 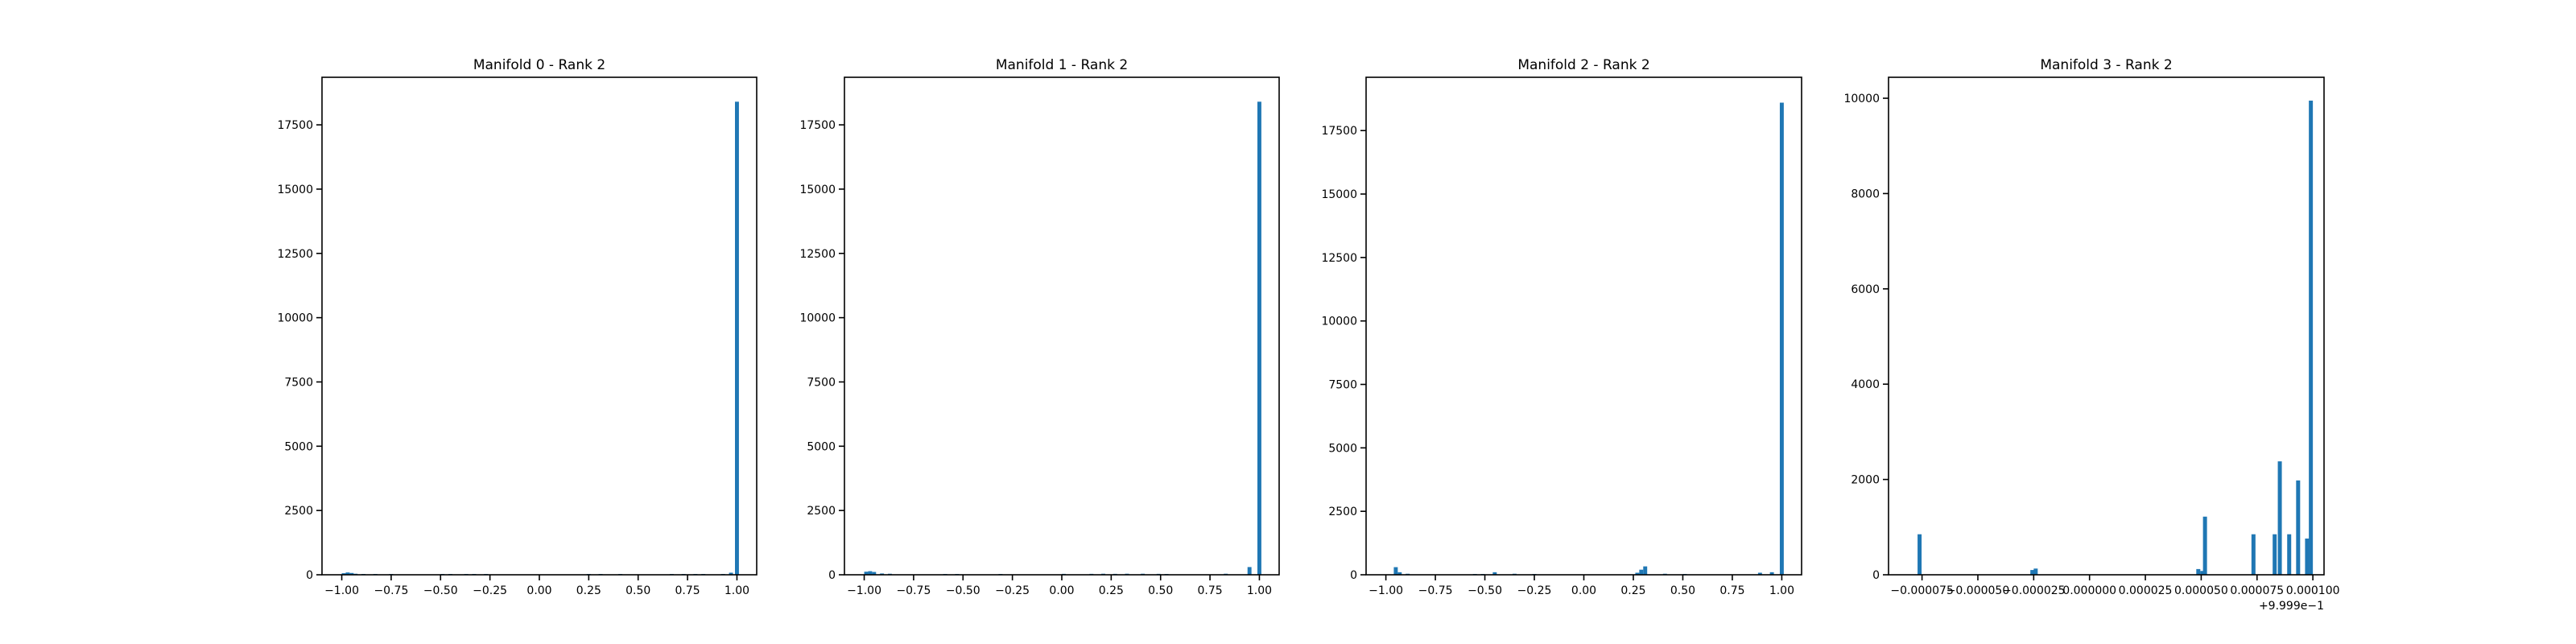 What do you see at coordinates (2291, 606) in the screenshot?
I see `x-offset-label: +9.999e−1` at bounding box center [2291, 606].